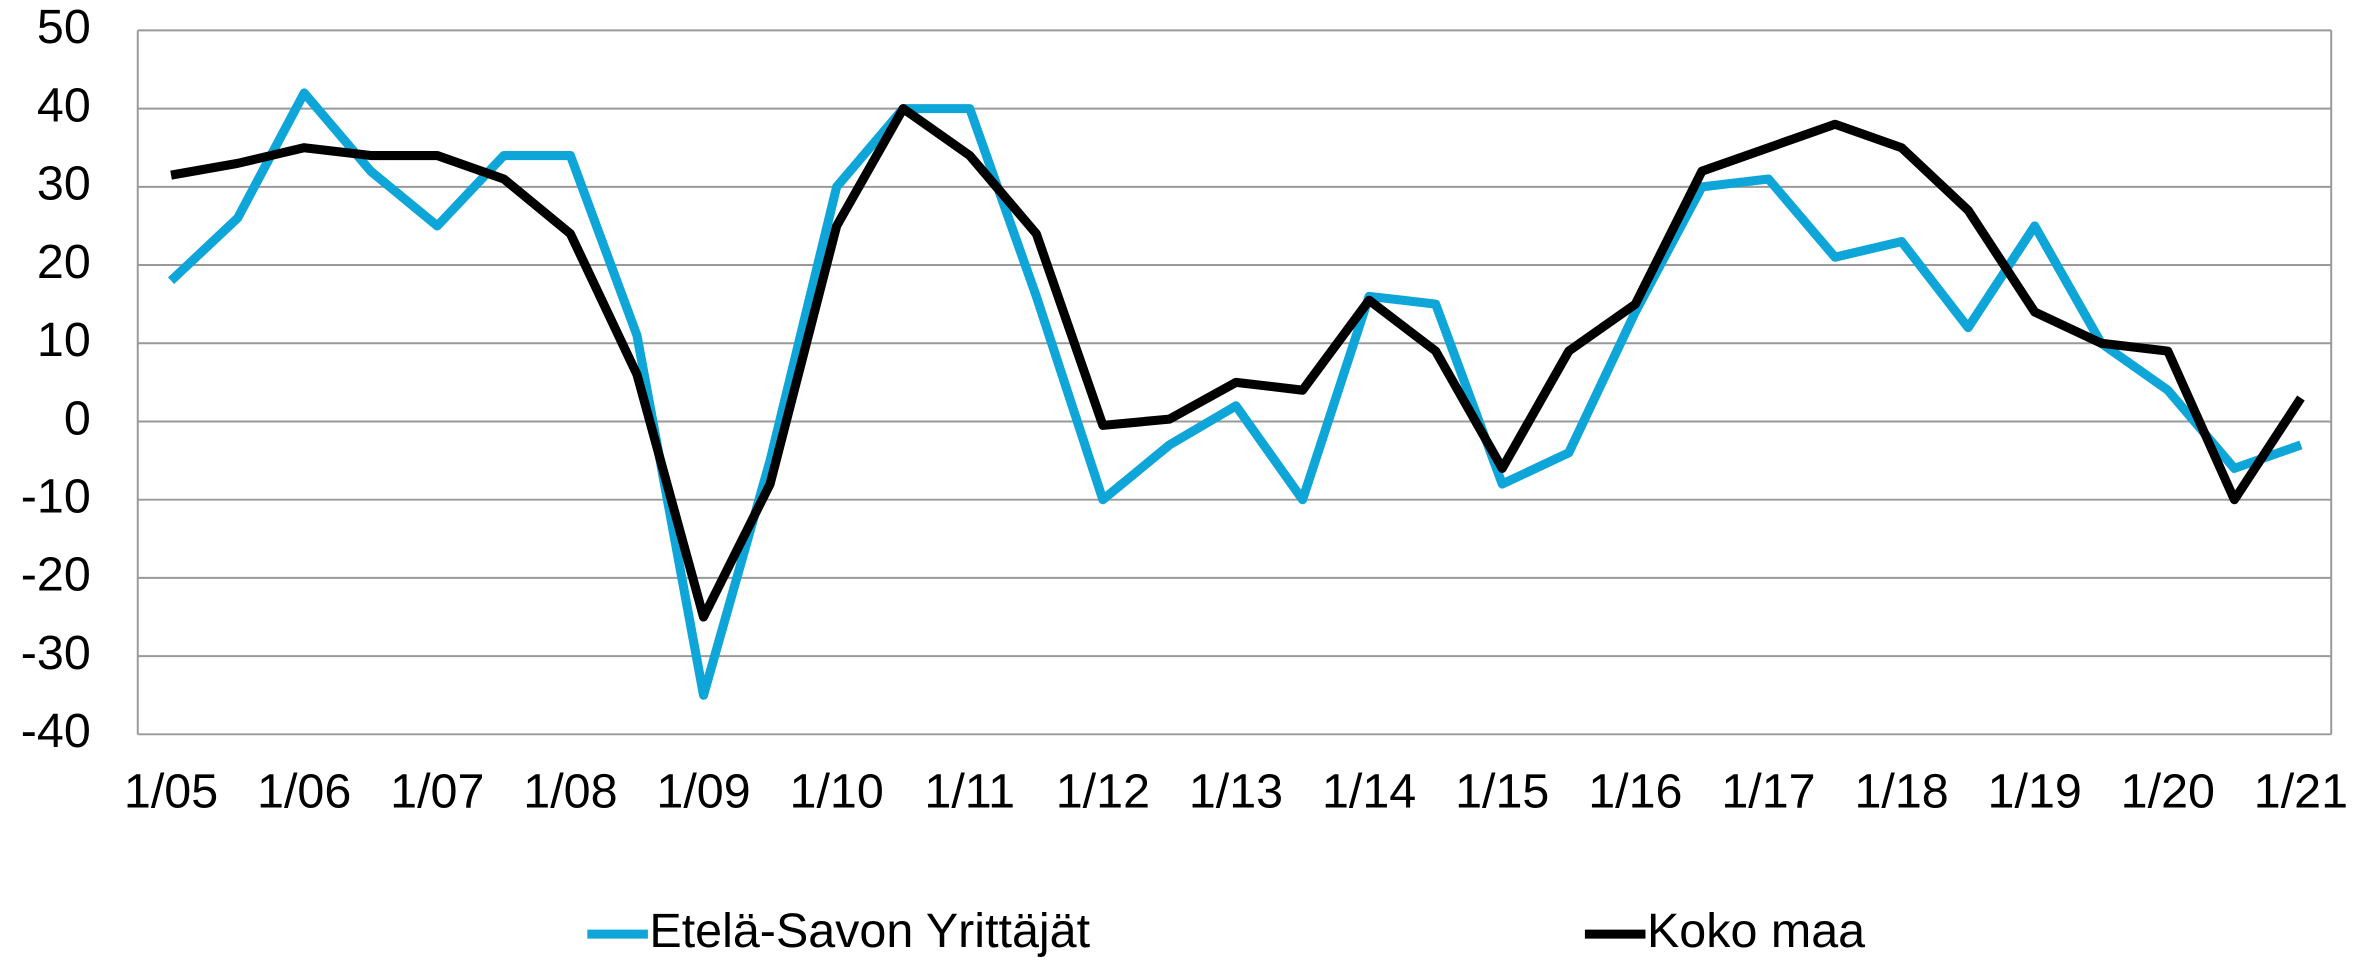  What do you see at coordinates (869, 931) in the screenshot?
I see `legend-label: Etelä-Savon Yrittäjät` at bounding box center [869, 931].